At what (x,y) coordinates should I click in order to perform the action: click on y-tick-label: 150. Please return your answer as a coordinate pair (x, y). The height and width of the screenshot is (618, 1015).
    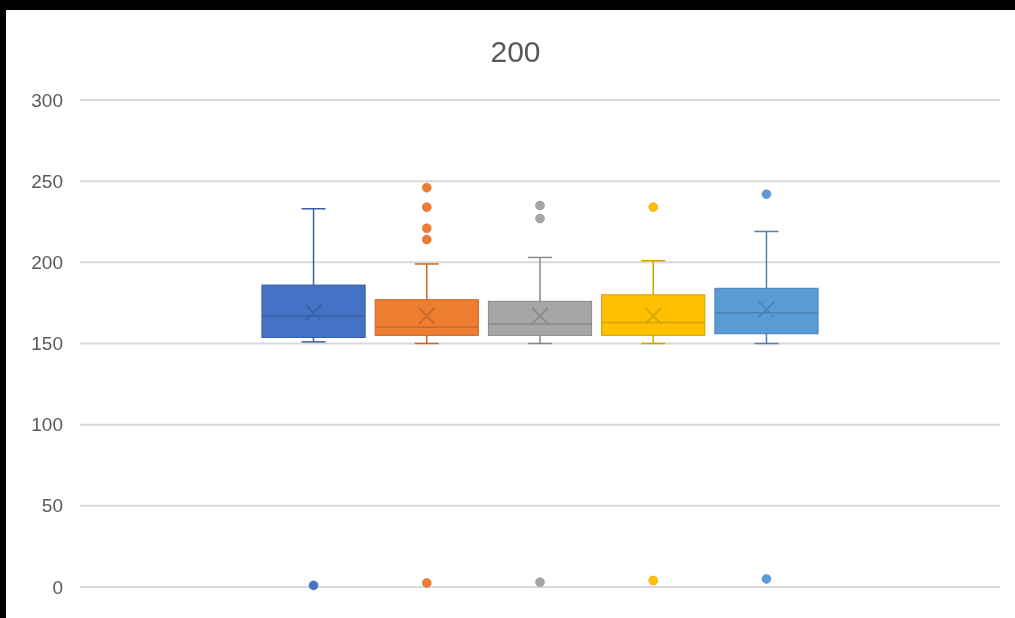
    Looking at the image, I should click on (47, 344).